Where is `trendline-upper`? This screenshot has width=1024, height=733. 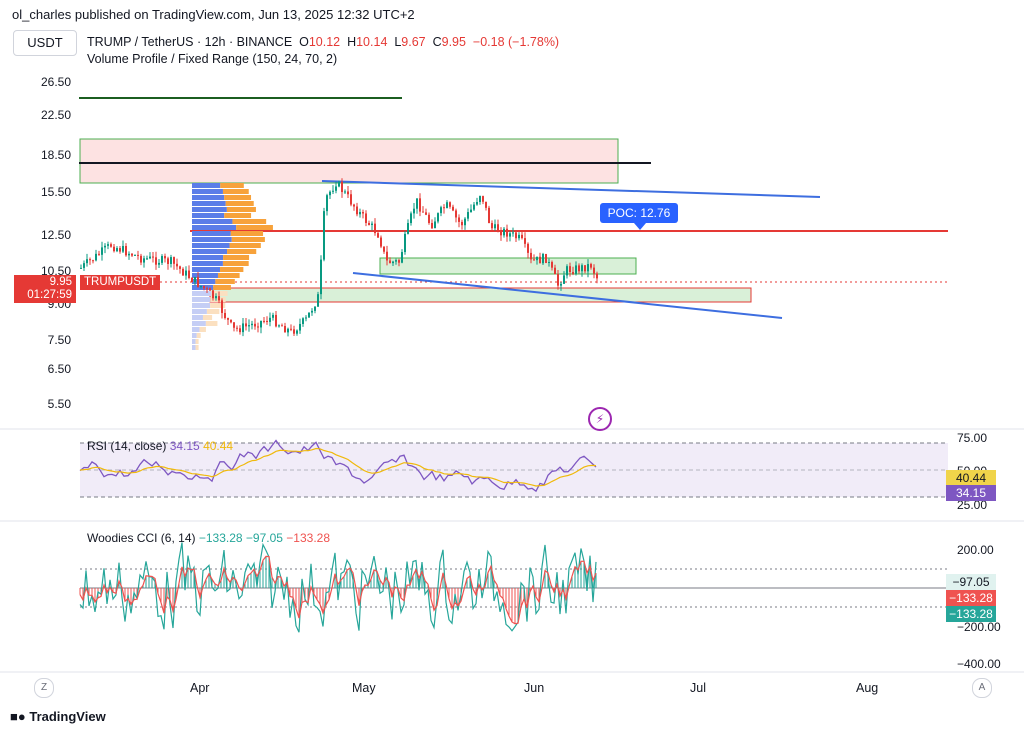 trendline-upper is located at coordinates (571, 189).